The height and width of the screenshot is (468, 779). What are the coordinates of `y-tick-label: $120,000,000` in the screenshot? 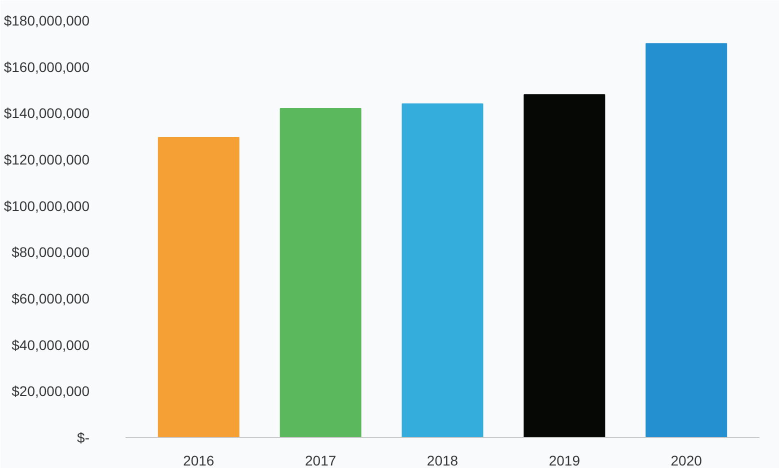 It's located at (47, 160).